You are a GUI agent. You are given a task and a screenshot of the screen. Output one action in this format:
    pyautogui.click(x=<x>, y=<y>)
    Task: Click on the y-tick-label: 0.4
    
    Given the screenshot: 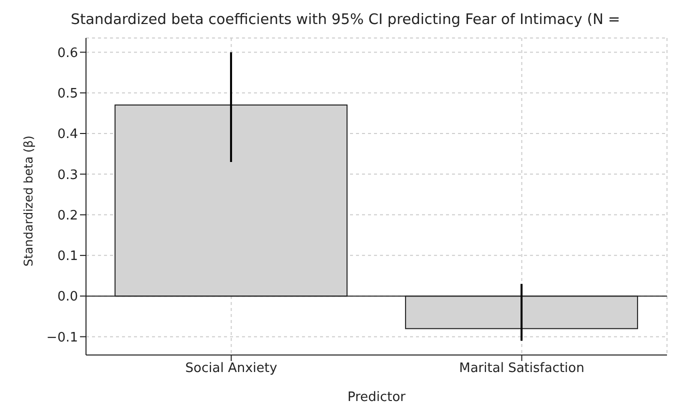 What is the action you would take?
    pyautogui.click(x=67, y=134)
    